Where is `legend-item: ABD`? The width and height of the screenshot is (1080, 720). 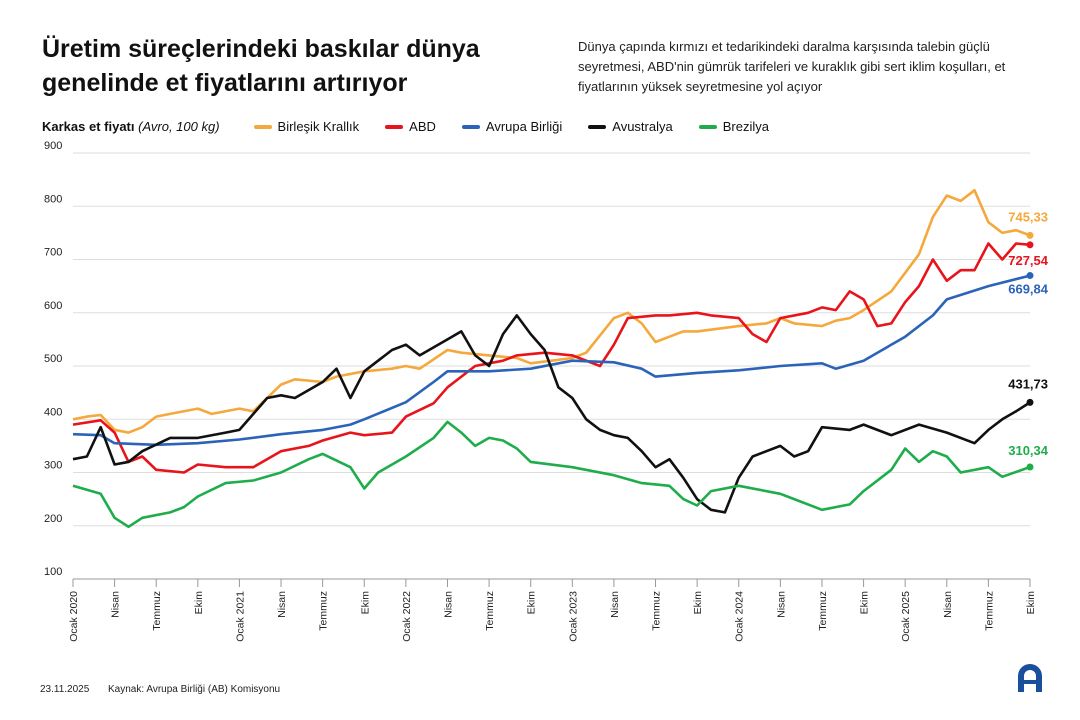 legend-item: ABD is located at coordinates (410, 126).